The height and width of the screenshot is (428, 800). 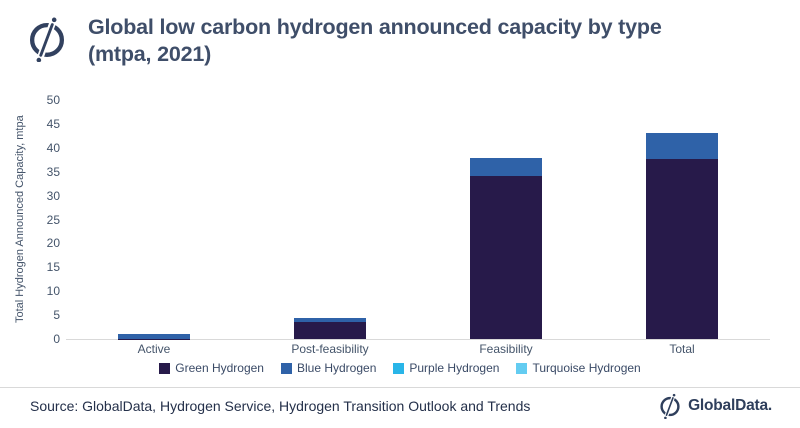 I want to click on globaldata-brand: GlobalData., so click(x=714, y=406).